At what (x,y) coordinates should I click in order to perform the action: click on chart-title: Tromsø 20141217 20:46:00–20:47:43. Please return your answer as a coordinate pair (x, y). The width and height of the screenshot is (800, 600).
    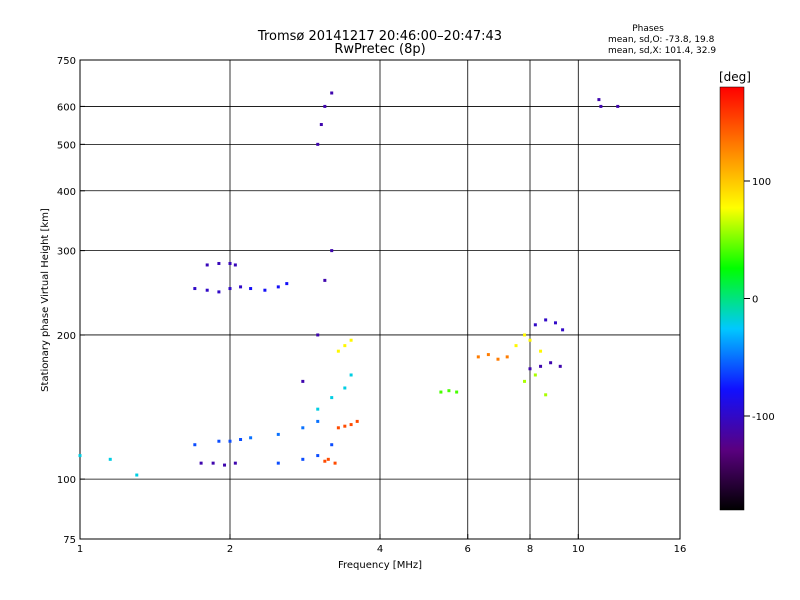
    Looking at the image, I should click on (379, 36).